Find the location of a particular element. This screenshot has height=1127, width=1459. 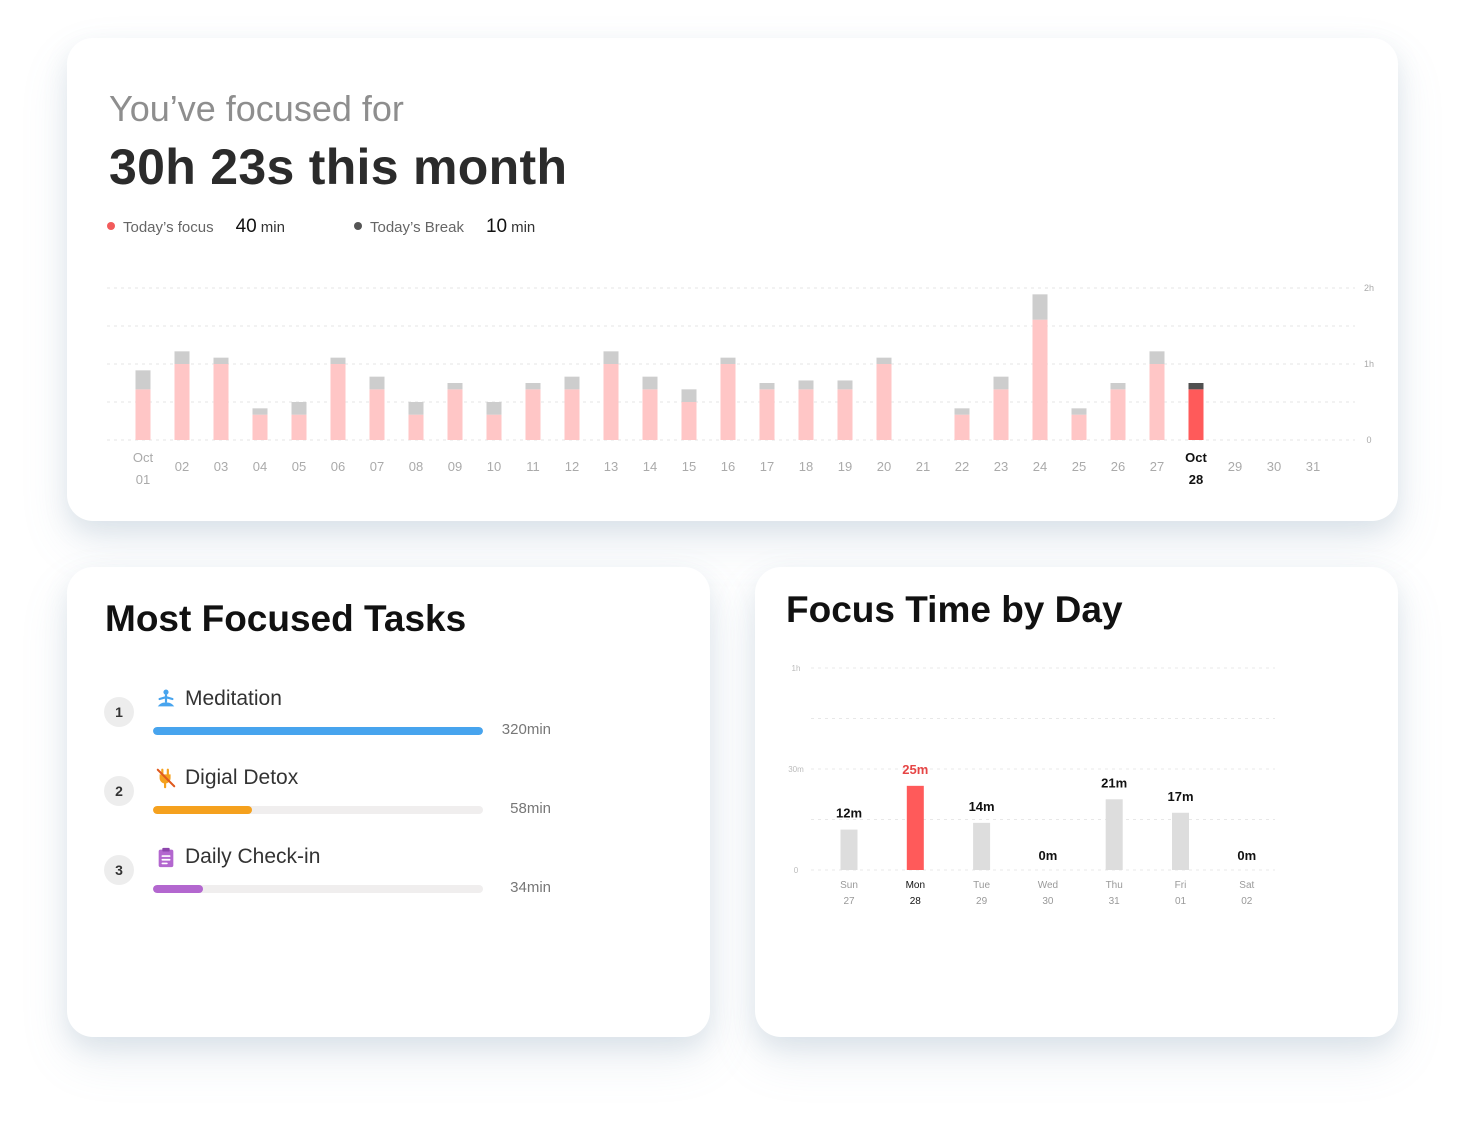

day-date-label: 29 is located at coordinates (982, 901).